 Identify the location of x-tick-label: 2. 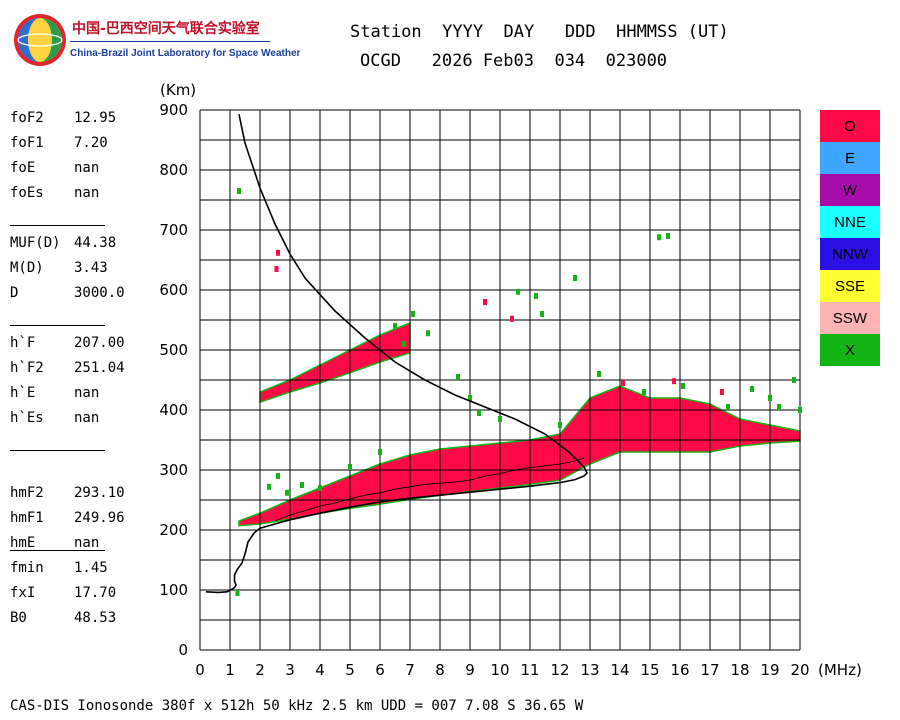
(260, 670).